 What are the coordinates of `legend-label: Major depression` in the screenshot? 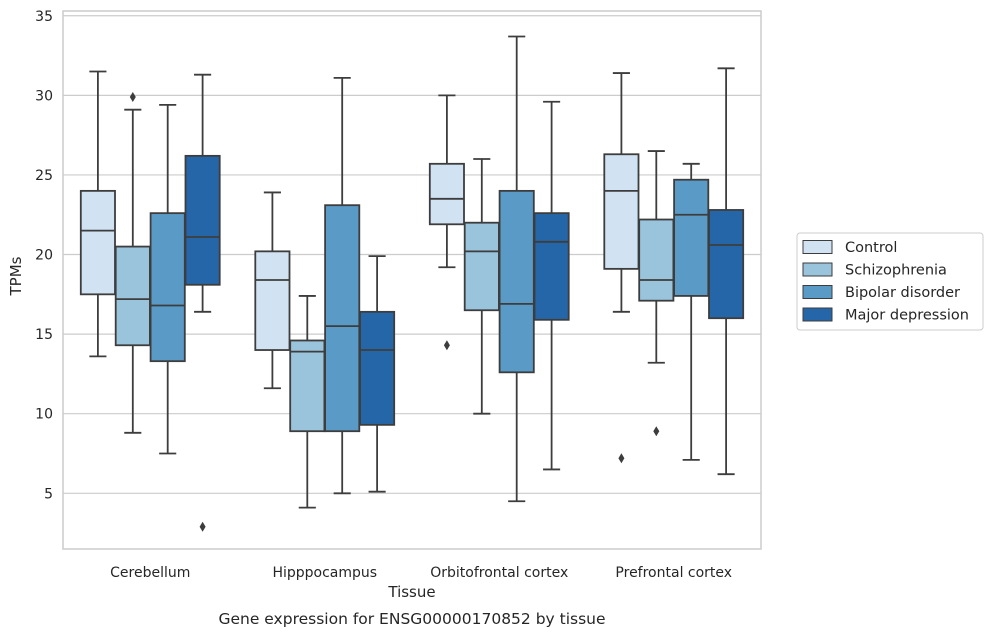 It's located at (907, 316).